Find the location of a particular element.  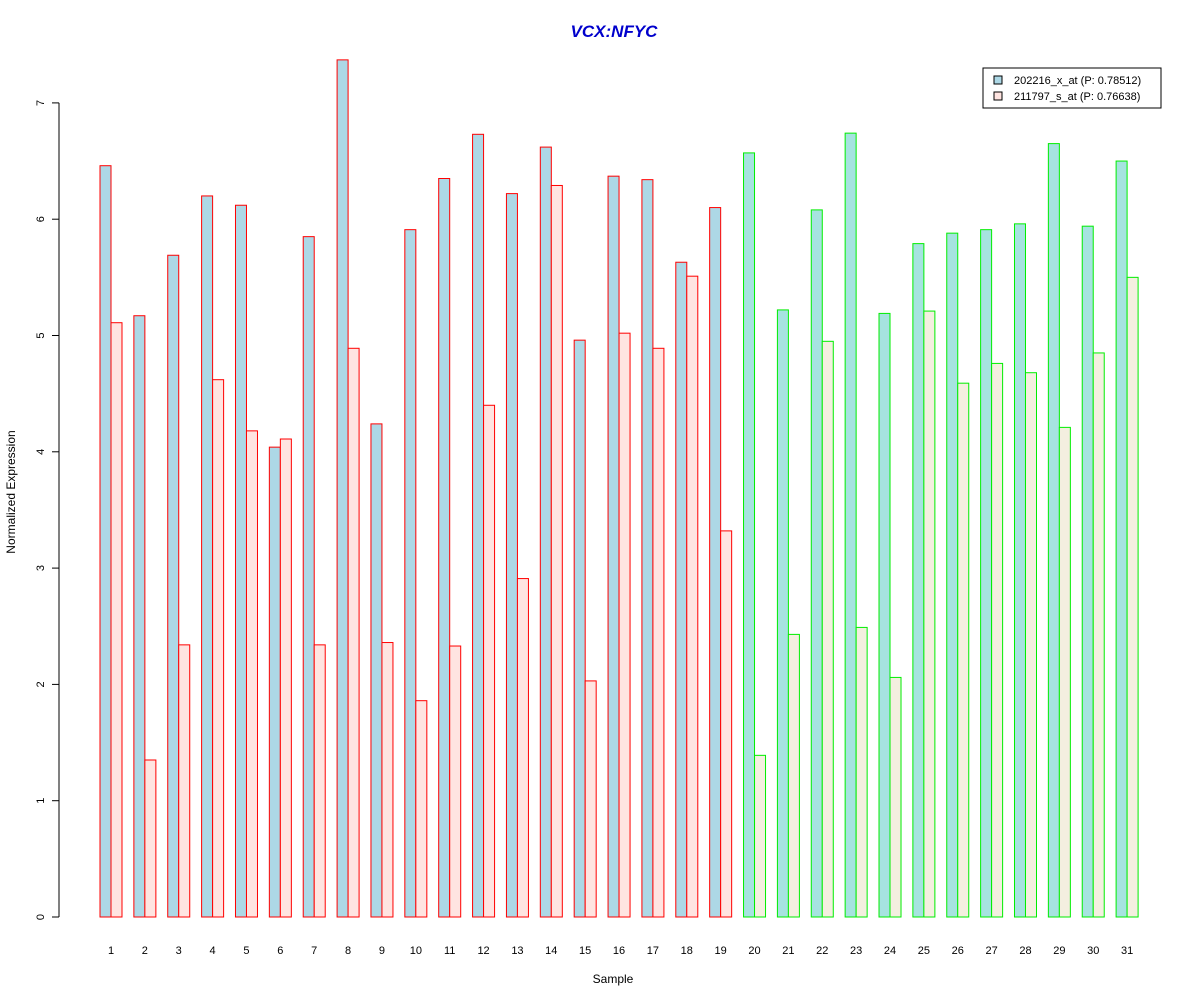

x-tick-label: 22 is located at coordinates (822, 951).